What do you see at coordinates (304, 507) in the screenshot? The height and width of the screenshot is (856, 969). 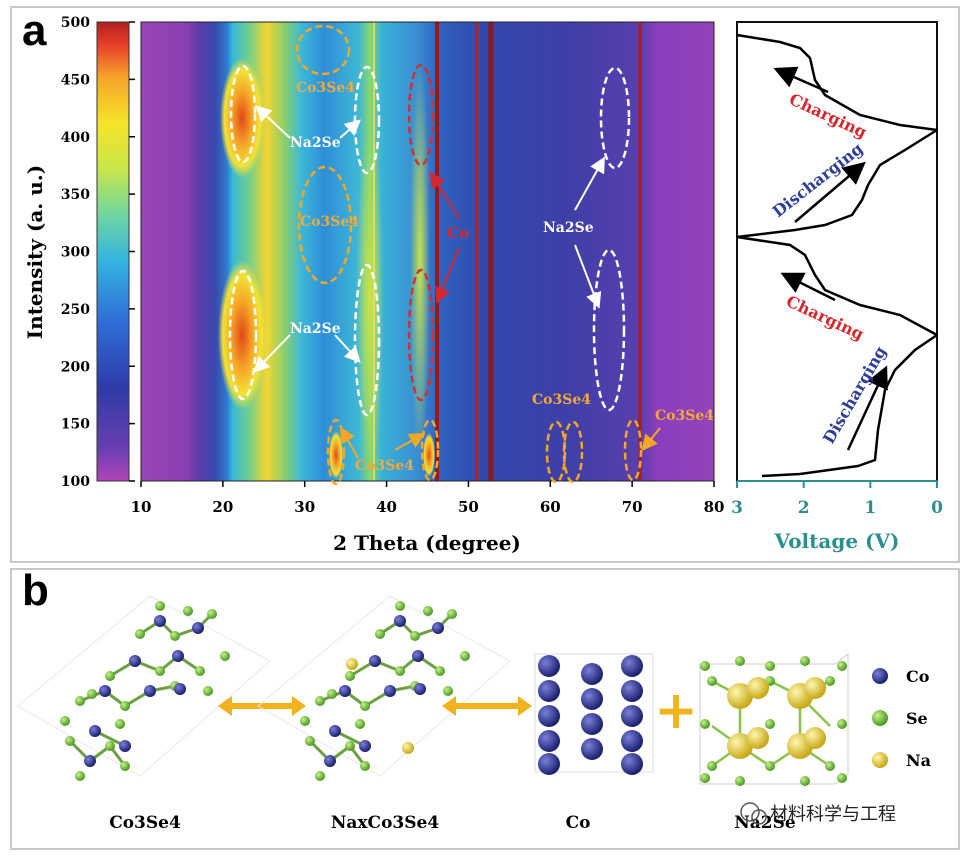 I see `x-tick-label: 30` at bounding box center [304, 507].